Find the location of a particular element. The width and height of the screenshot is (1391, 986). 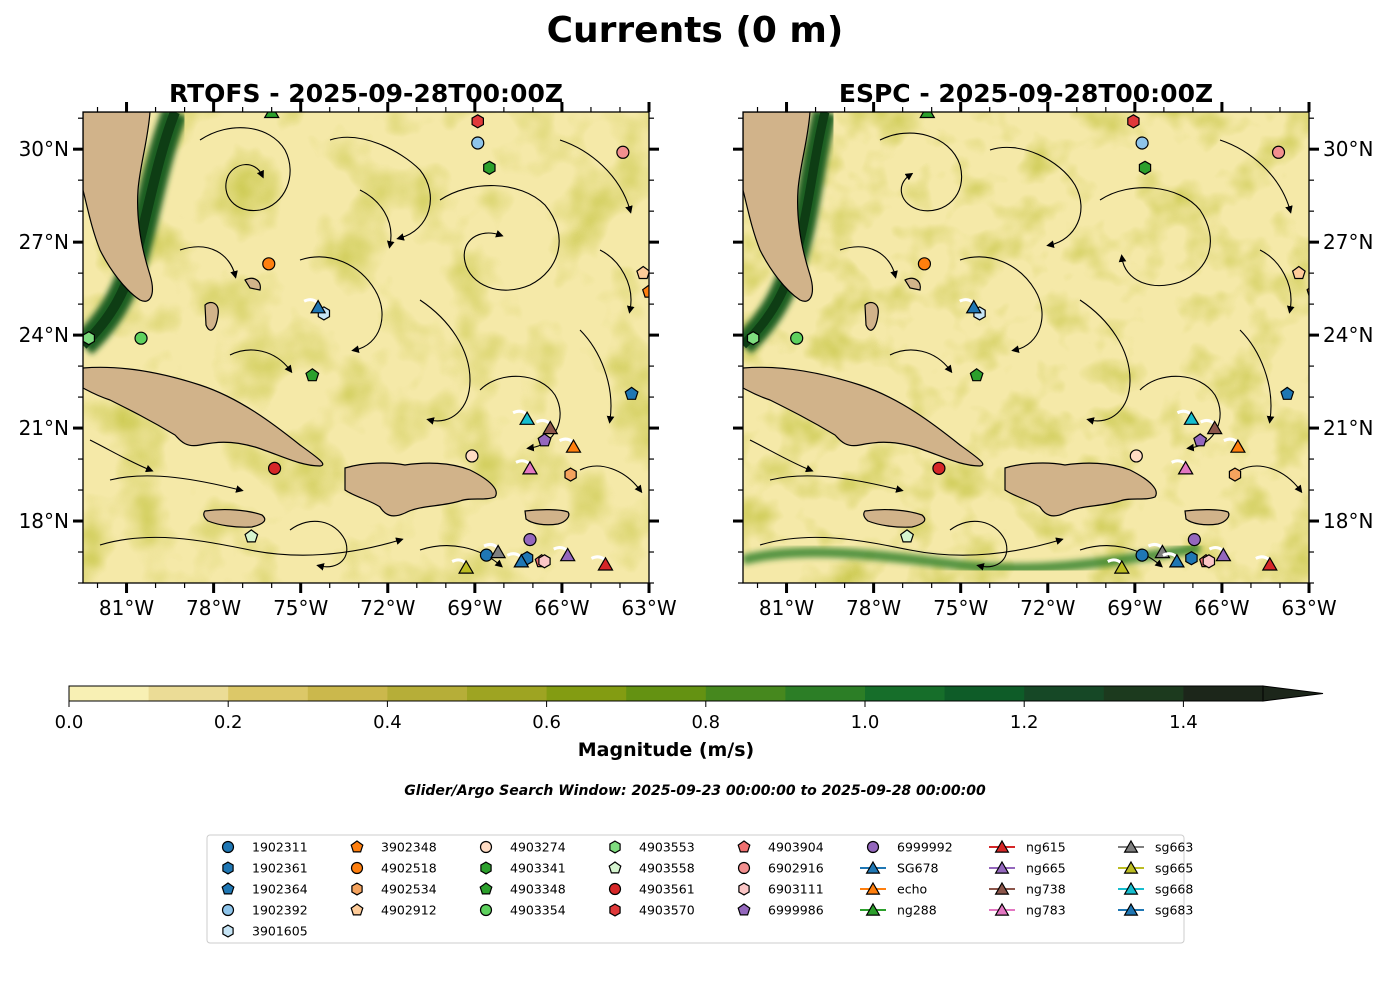

legend-label: sg663 is located at coordinates (1174, 847).